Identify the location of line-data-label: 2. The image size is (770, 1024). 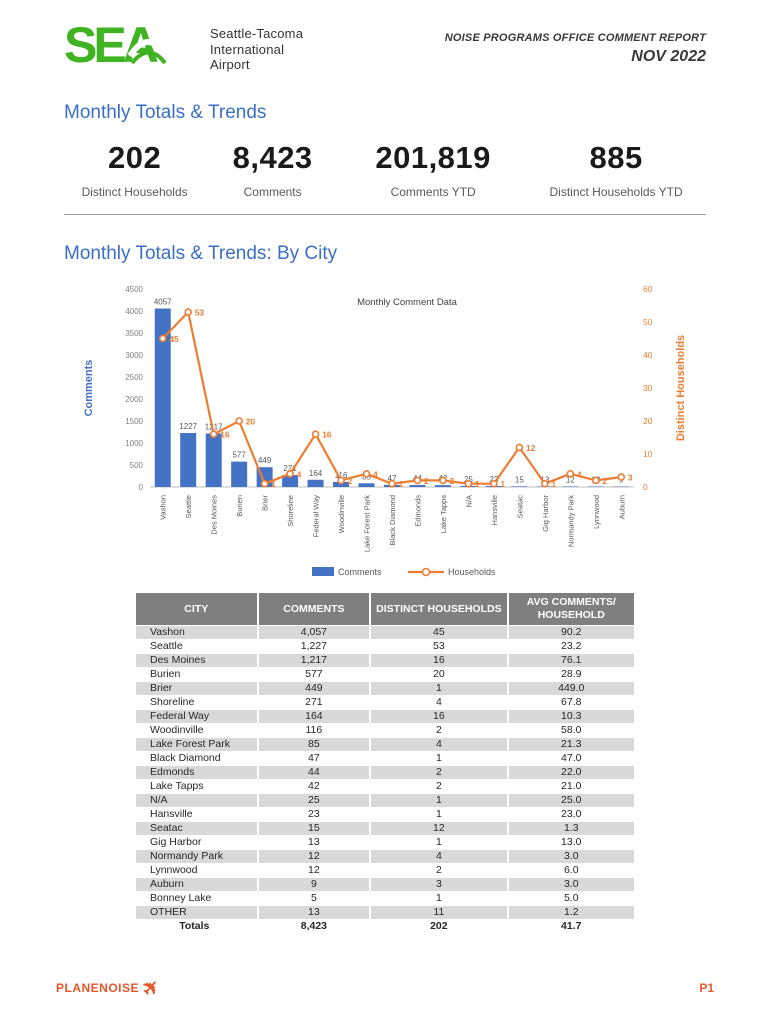
(604, 481).